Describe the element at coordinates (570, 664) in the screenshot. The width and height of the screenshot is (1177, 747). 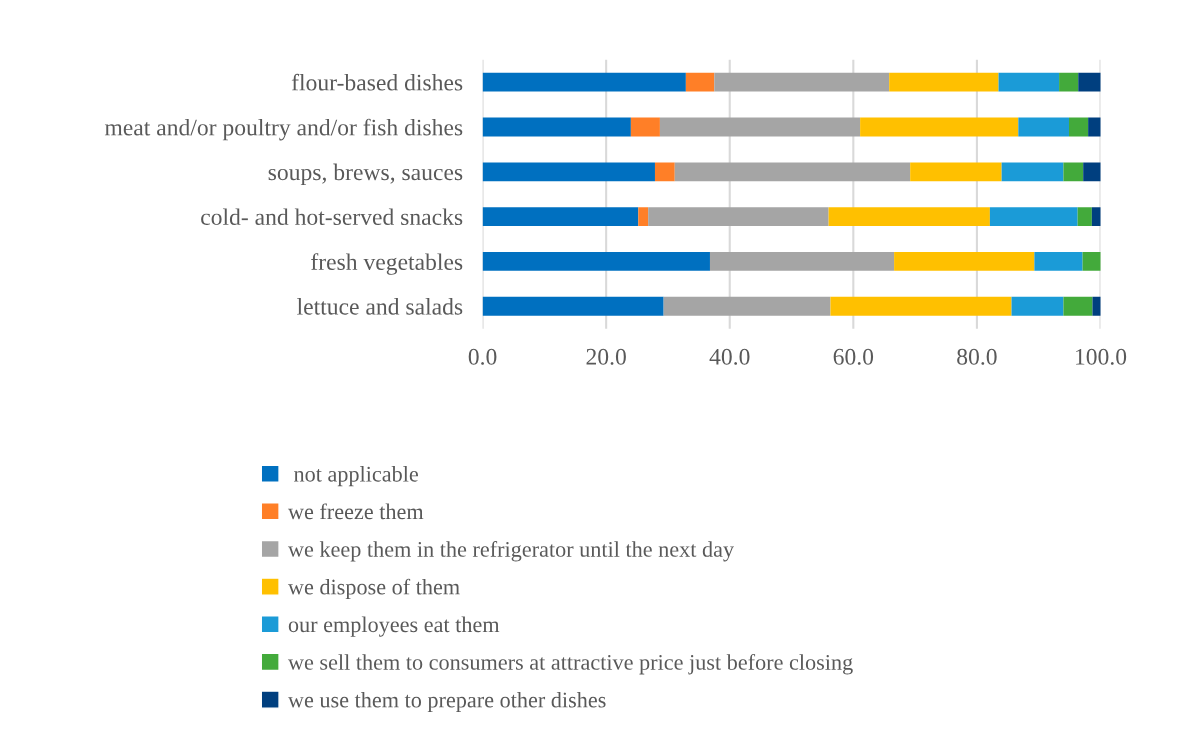
I see `legend-label: we sell them to consumers at attractive price just before closing` at that location.